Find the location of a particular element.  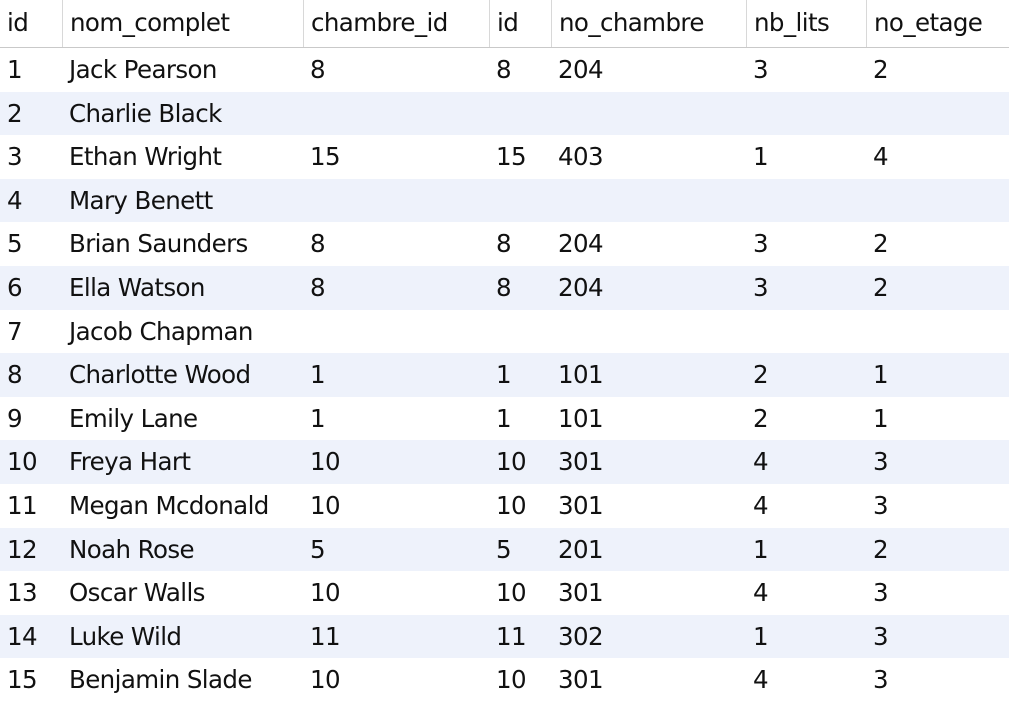

cell-id: 9 is located at coordinates (15, 418).